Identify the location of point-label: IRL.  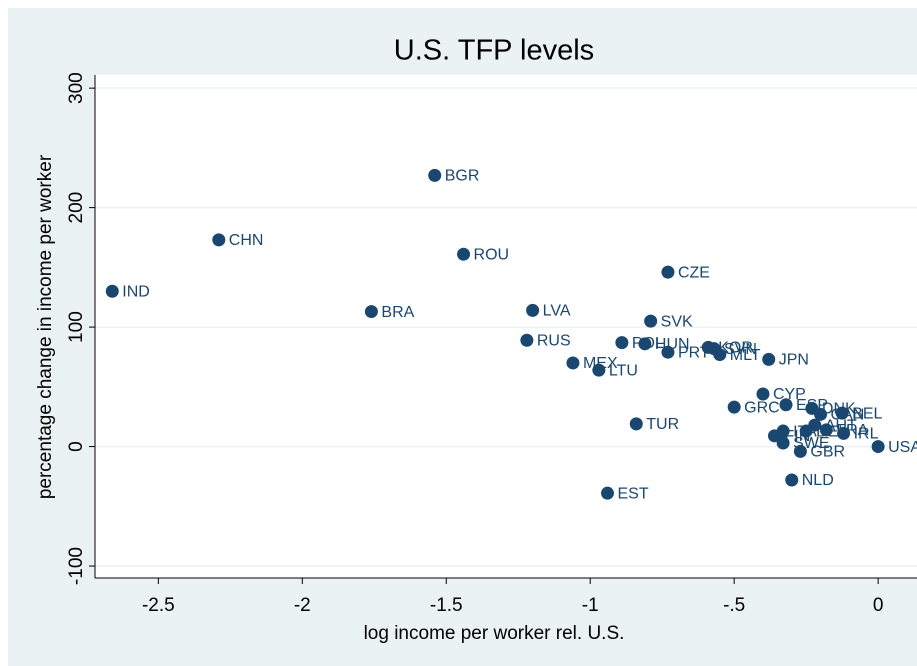
(866, 434).